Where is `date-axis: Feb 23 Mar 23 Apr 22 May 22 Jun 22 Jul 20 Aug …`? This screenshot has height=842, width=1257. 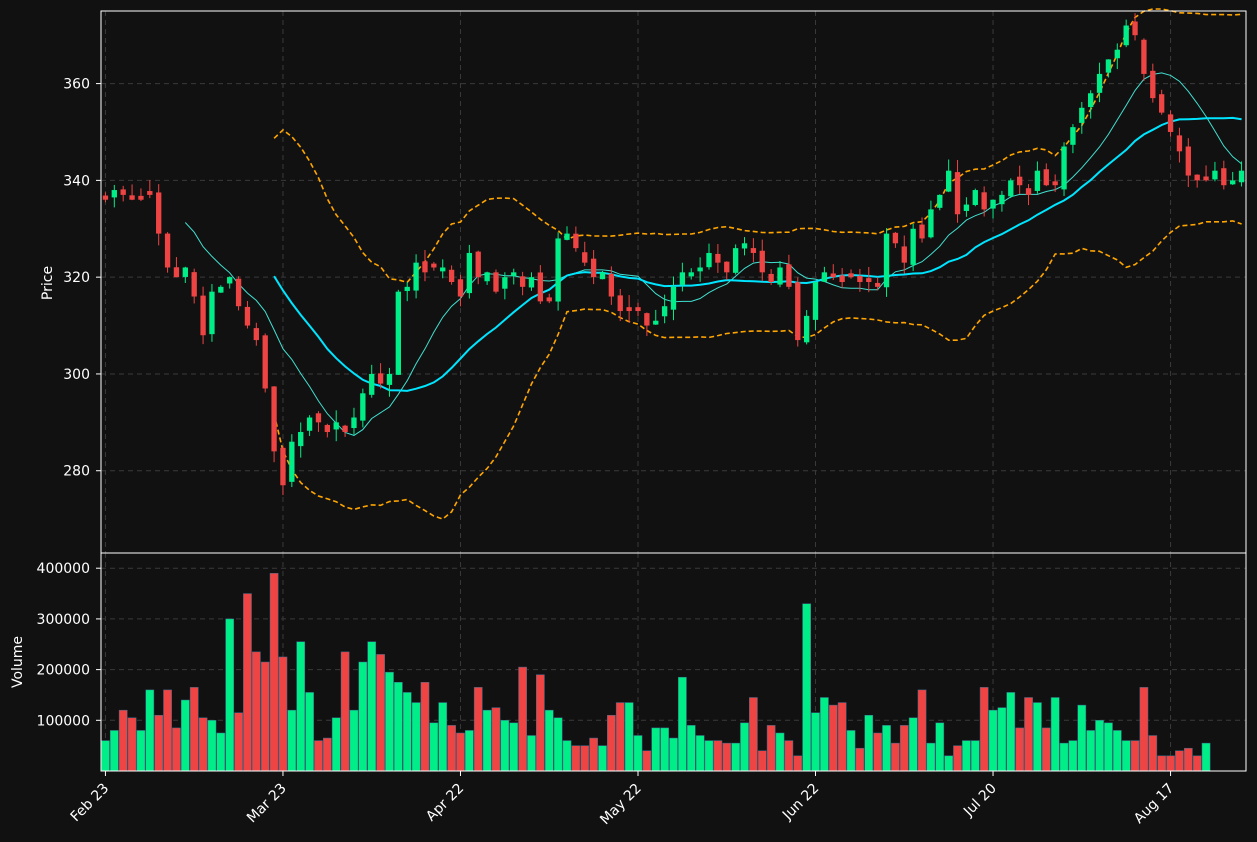
date-axis: Feb 23 Mar 23 Apr 22 May 22 Jun 22 Jul 20 Aug … is located at coordinates (622, 800).